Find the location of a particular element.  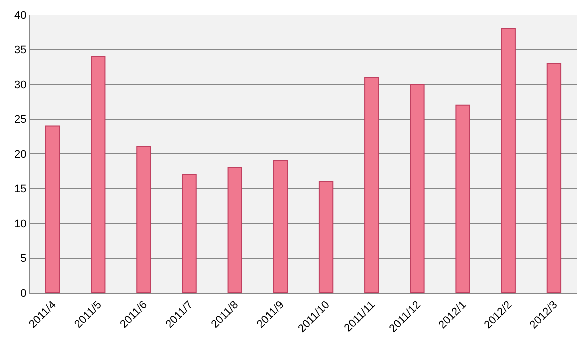

y-tick-label: 40 is located at coordinates (20, 16).